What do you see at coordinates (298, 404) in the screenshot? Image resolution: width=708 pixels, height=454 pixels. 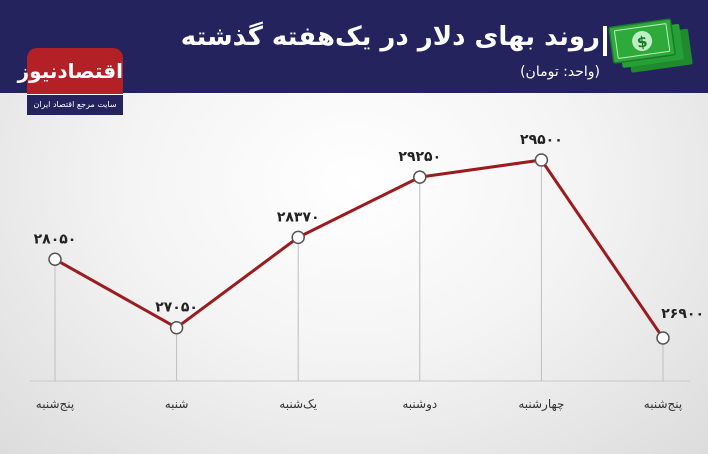 I see `category-label: یک‌شنبه` at bounding box center [298, 404].